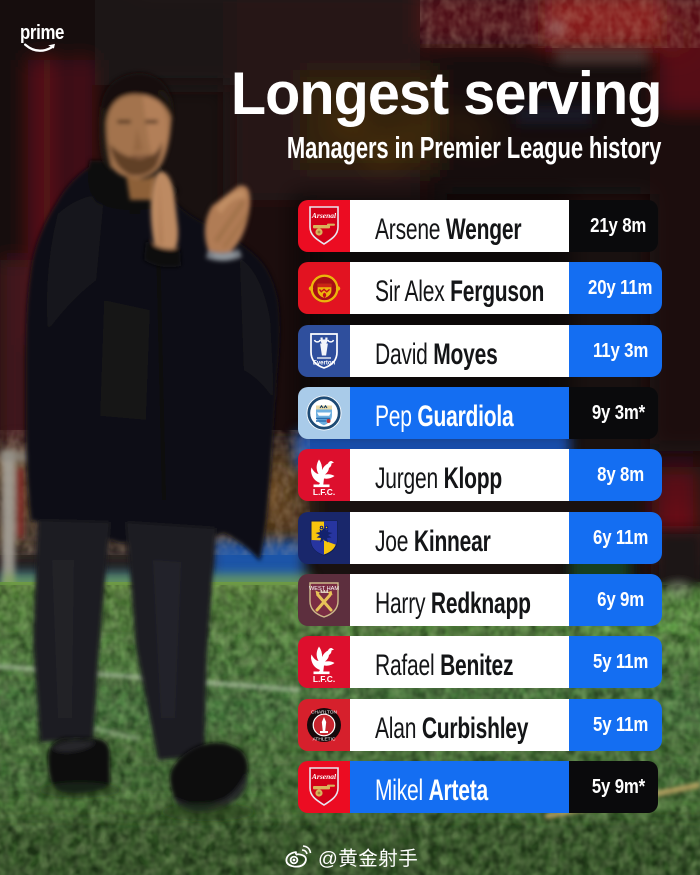 Image resolution: width=700 pixels, height=875 pixels. Describe the element at coordinates (324, 739) in the screenshot. I see `svg-text: ATHLETIC` at that location.